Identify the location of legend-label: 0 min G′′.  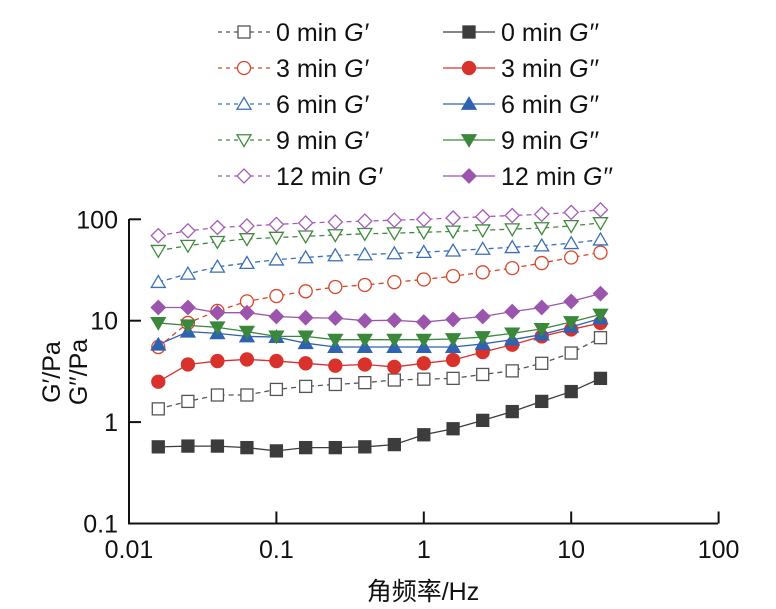
(550, 33).